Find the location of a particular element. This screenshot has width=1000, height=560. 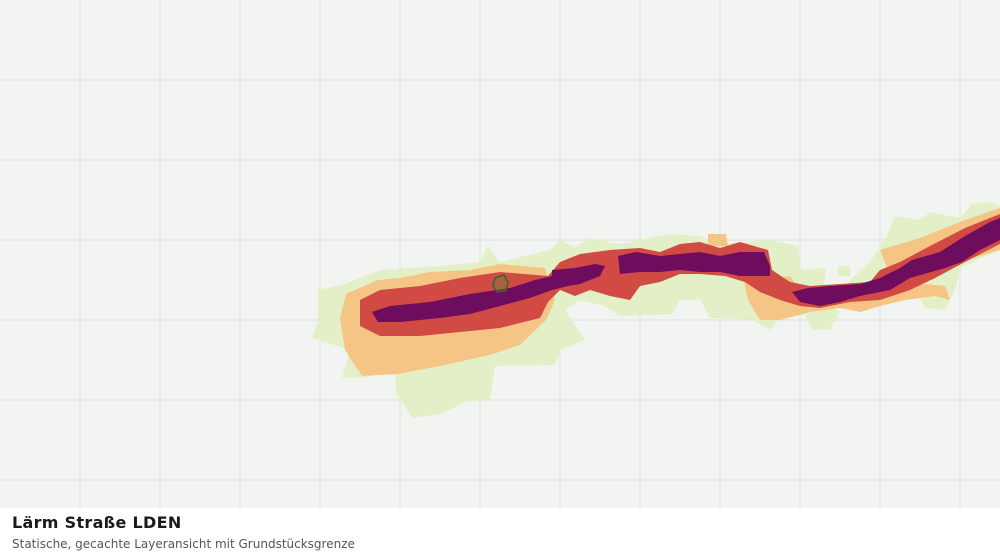

noise-zone-high is located at coordinates (680, 275).